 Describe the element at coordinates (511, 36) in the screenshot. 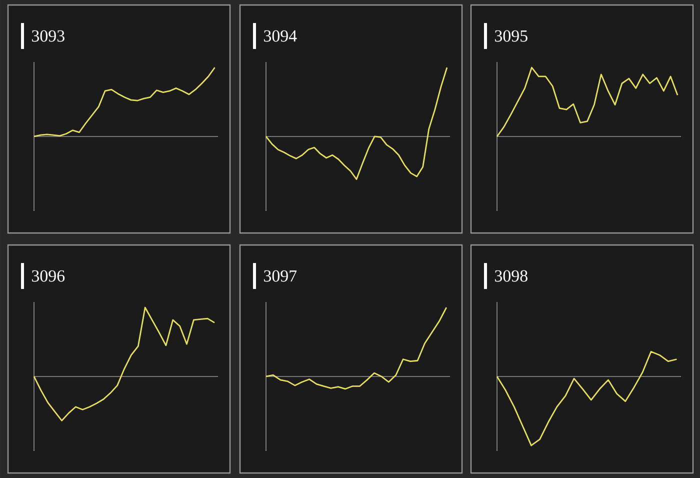

I see `chart-title: 3095` at that location.